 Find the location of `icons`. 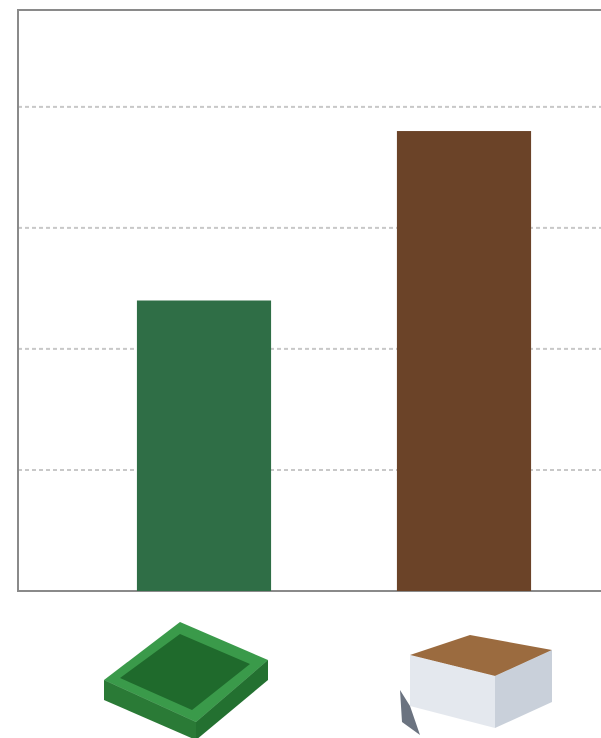

icons is located at coordinates (328, 680).